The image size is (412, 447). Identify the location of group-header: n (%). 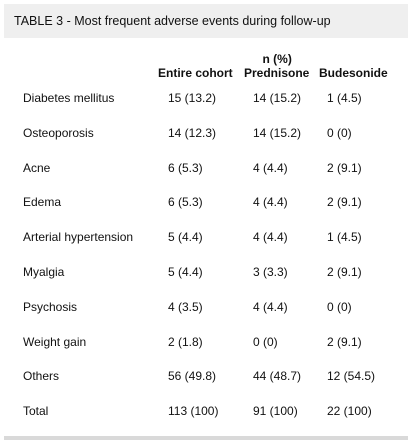
(277, 59).